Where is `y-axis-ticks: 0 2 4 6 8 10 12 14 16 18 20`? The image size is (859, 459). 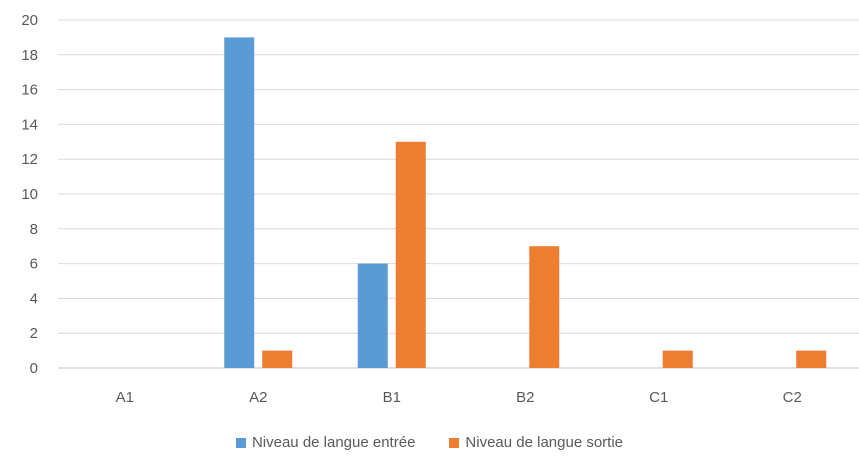
y-axis-ticks: 0 2 4 6 8 10 12 14 16 18 20 is located at coordinates (29, 194).